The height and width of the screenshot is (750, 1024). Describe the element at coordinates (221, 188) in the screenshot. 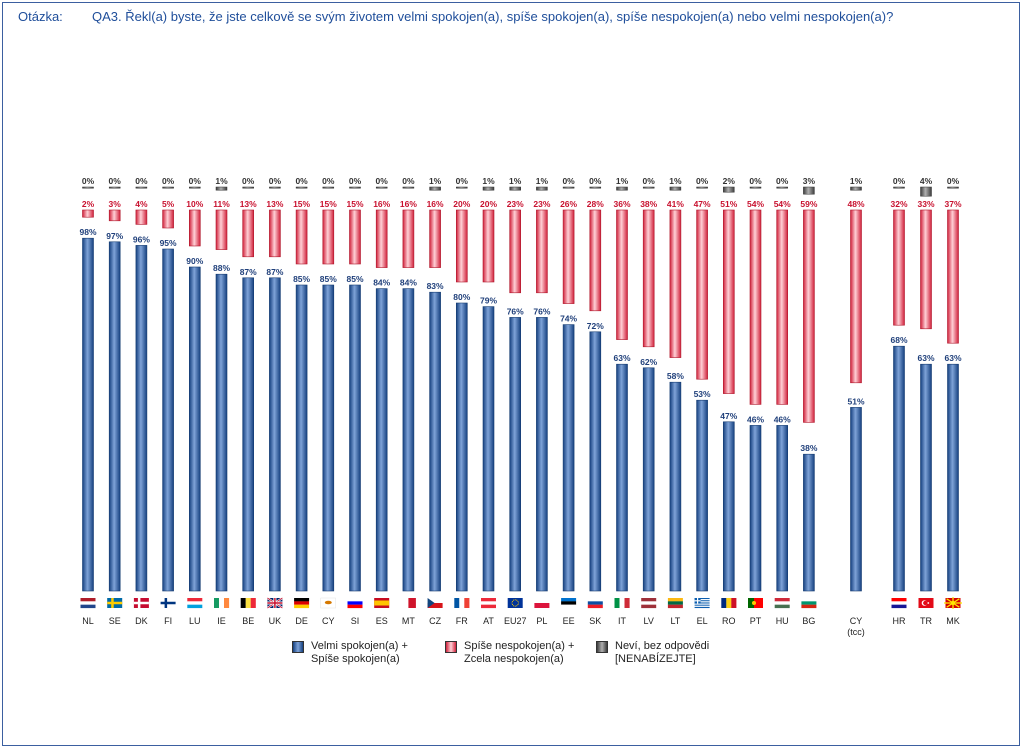

I see `bar-dontknow-ie` at that location.